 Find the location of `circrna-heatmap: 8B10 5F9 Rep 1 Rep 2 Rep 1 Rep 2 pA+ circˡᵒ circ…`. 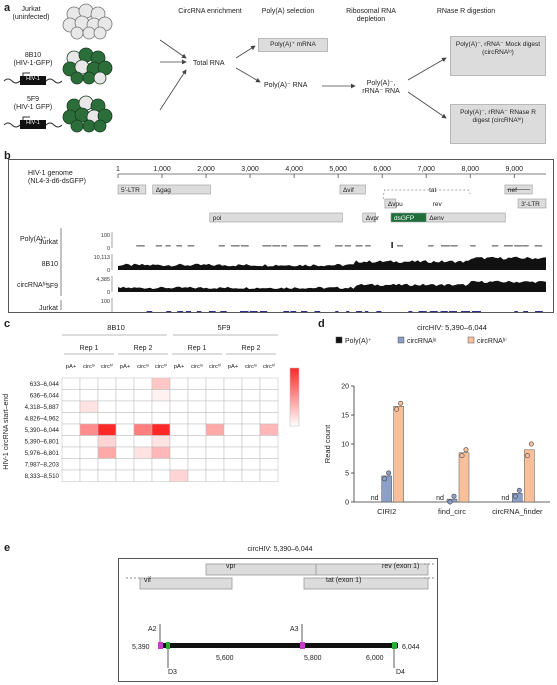

circrna-heatmap: 8B10 5F9 Rep 1 Rep 2 Rep 1 Rep 2 pA+ circˡᵒ circ… is located at coordinates (151, 402).